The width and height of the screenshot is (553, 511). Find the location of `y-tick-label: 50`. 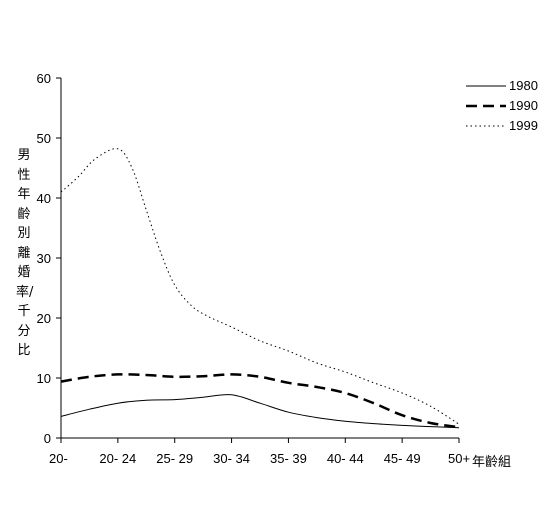

y-tick-label: 50 is located at coordinates (44, 138).